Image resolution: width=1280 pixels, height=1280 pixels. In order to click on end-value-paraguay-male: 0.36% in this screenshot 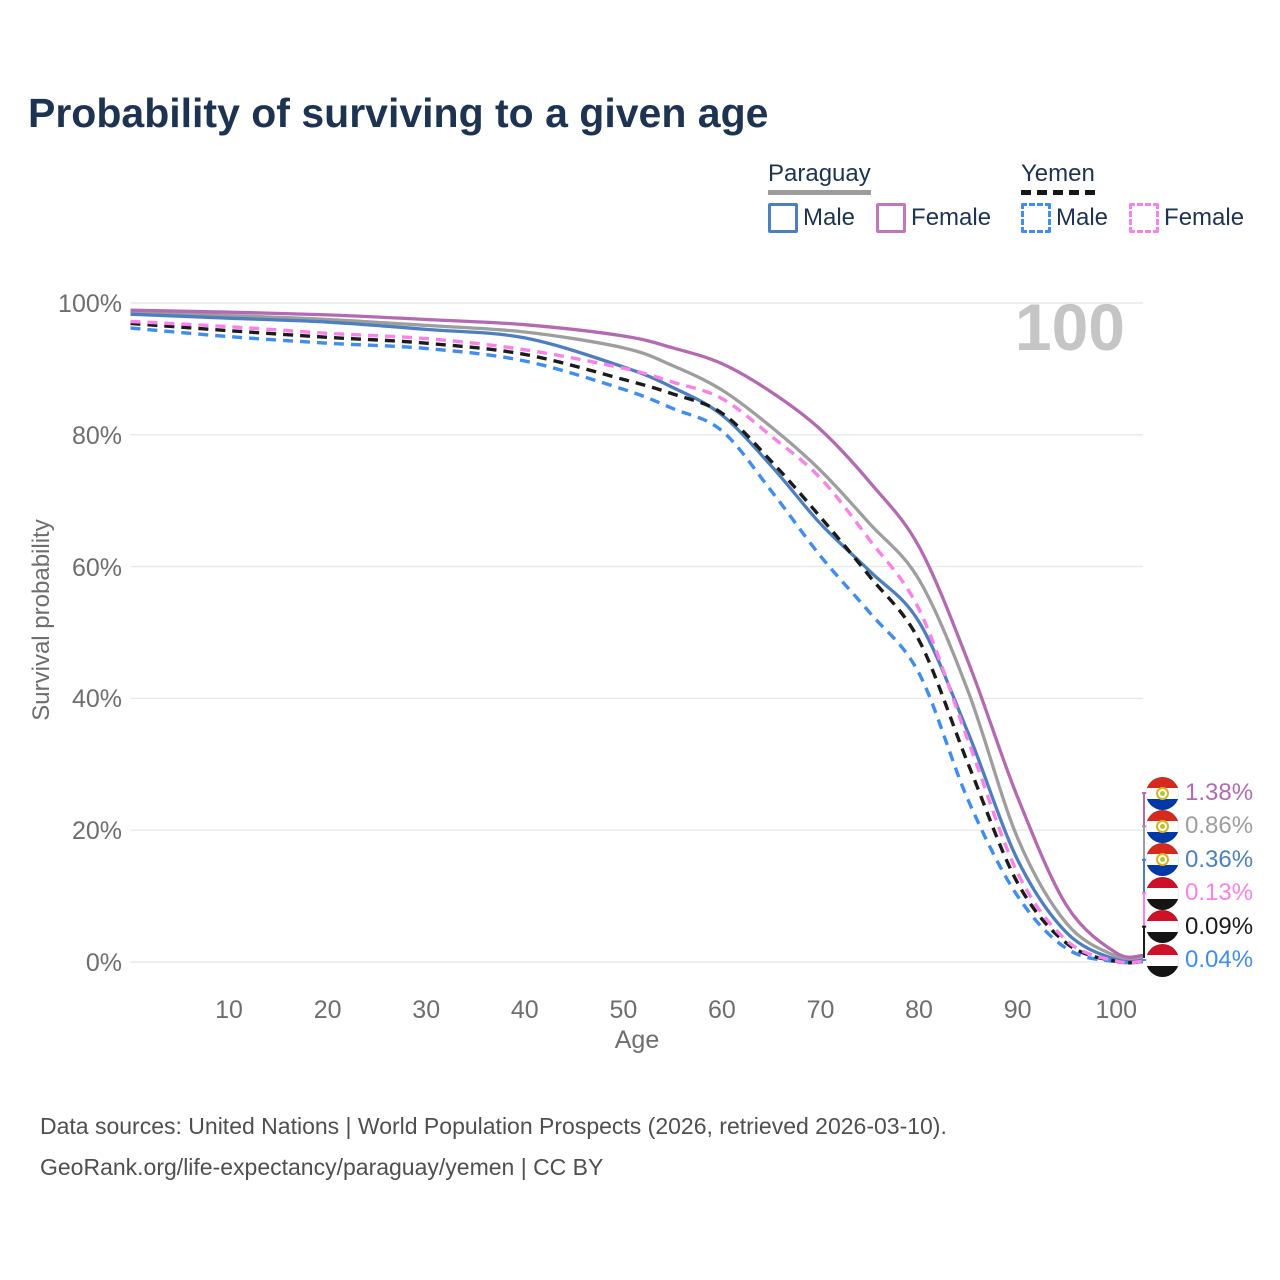, I will do `click(1219, 859)`.